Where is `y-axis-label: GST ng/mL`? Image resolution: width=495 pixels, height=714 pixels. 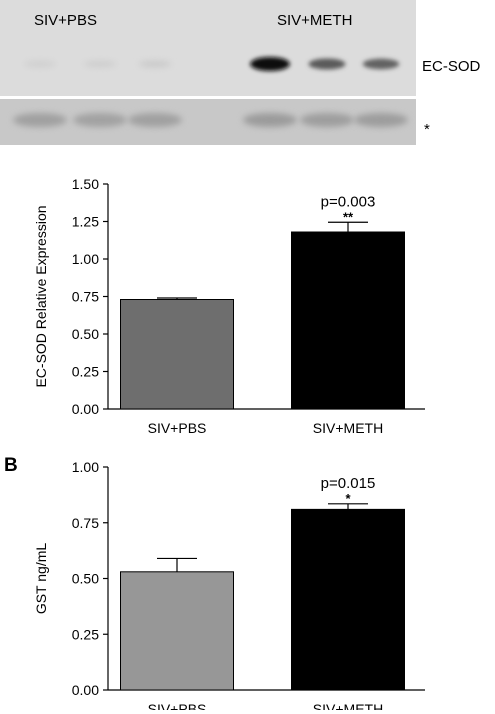
y-axis-label: GST ng/mL is located at coordinates (41, 579).